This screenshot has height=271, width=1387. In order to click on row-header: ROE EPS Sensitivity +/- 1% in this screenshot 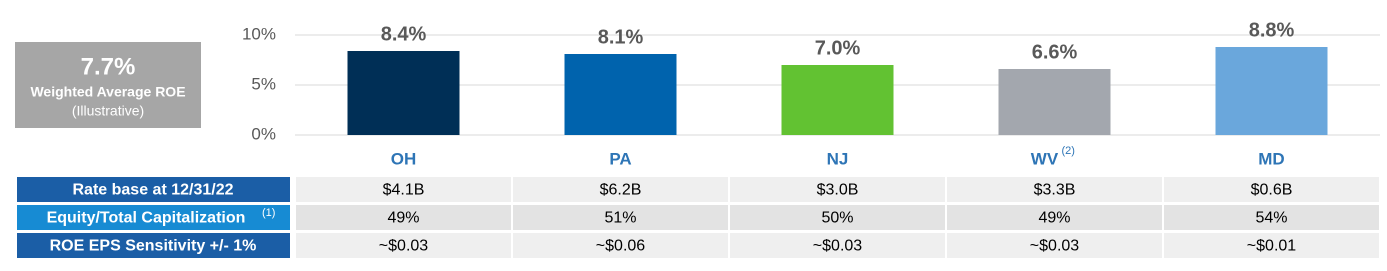, I will do `click(153, 246)`.